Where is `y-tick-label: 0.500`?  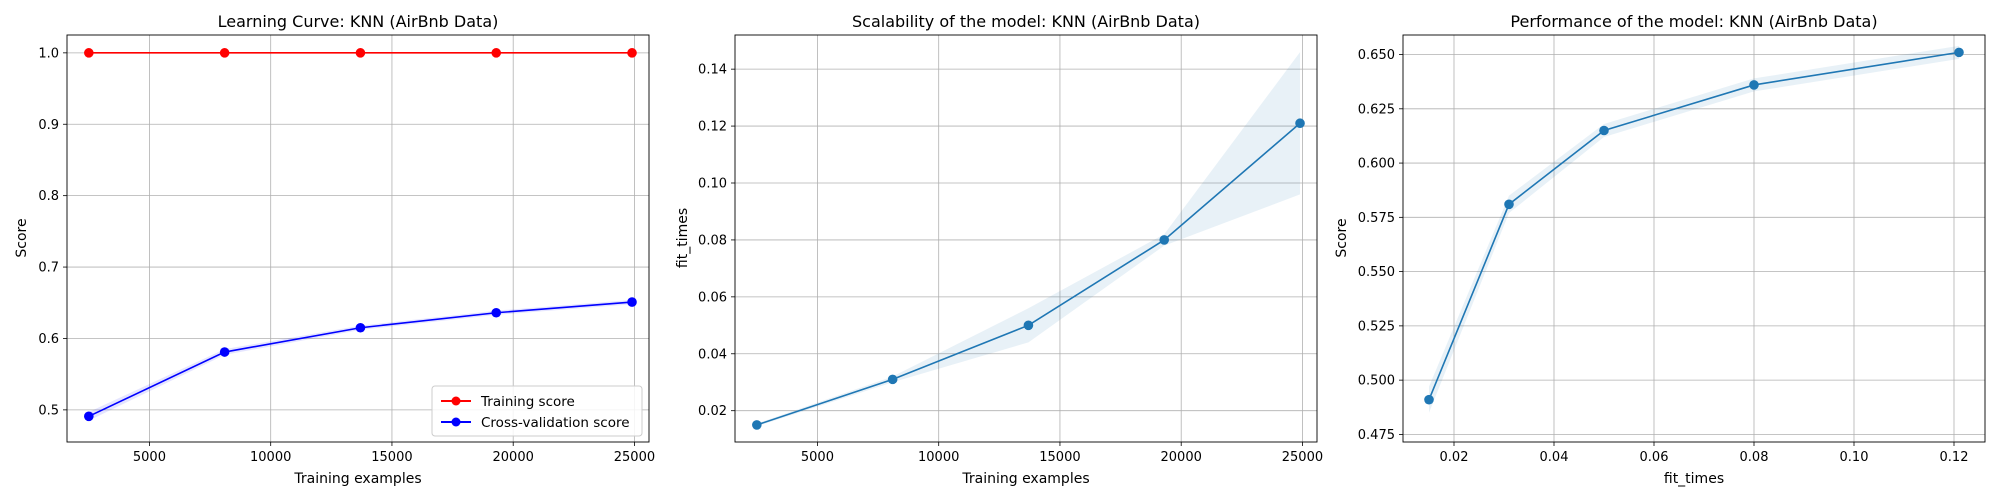
y-tick-label: 0.500 is located at coordinates (1376, 381).